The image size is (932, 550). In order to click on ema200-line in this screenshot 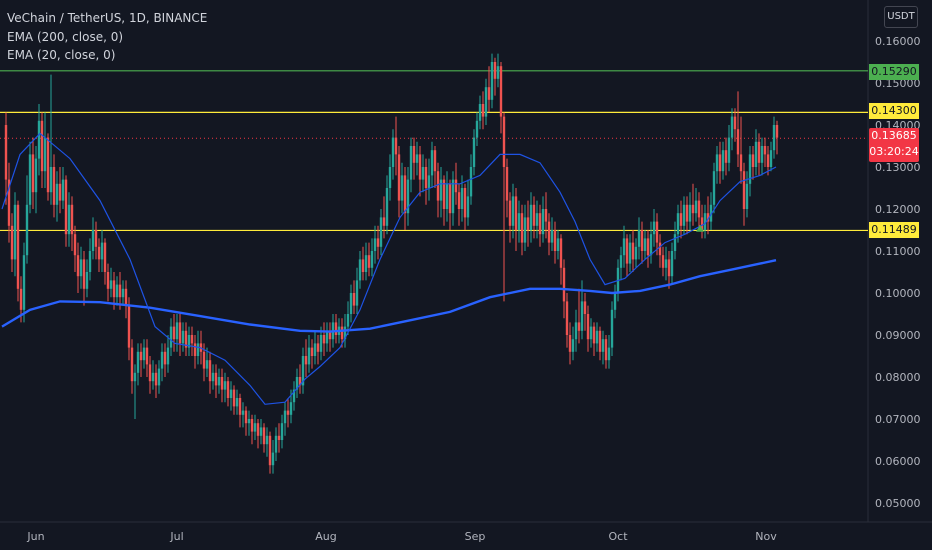, I will do `click(389, 296)`.